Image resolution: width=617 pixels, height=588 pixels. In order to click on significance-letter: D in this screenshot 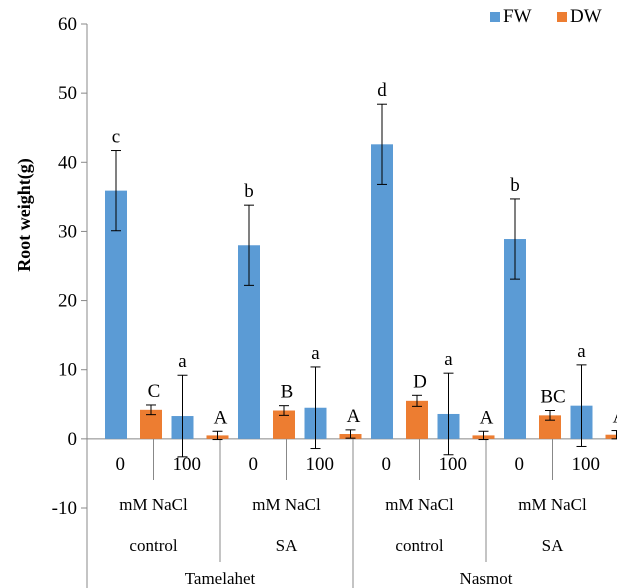, I will do `click(420, 381)`.